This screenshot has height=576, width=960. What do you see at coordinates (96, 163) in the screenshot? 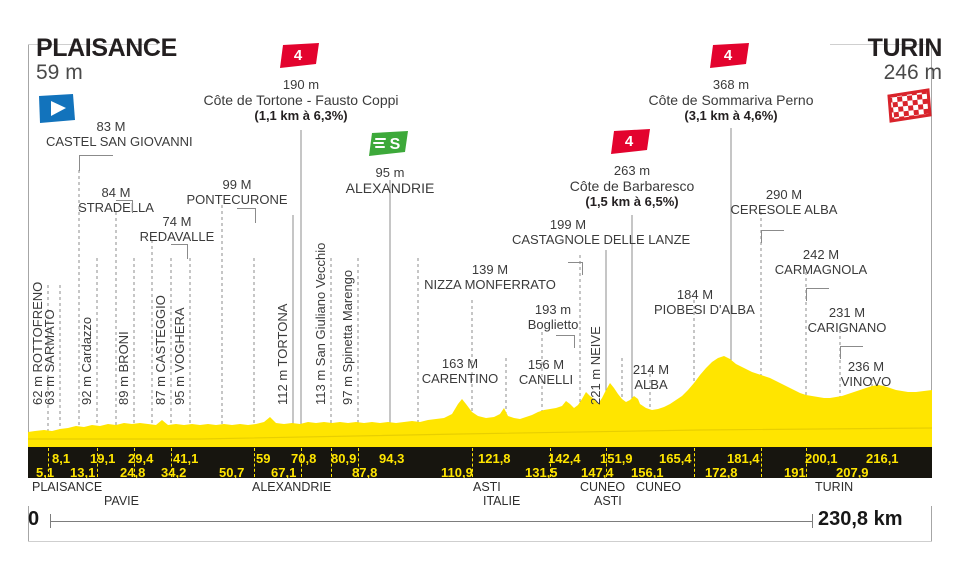
I see `leader-elbow-castel-san-giovanni` at bounding box center [96, 163].